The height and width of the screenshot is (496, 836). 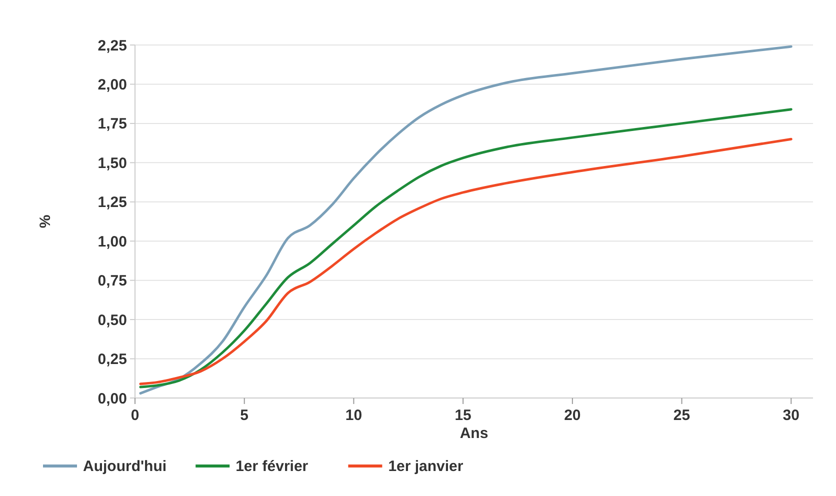 I want to click on x-tick-label: 15, so click(x=463, y=415).